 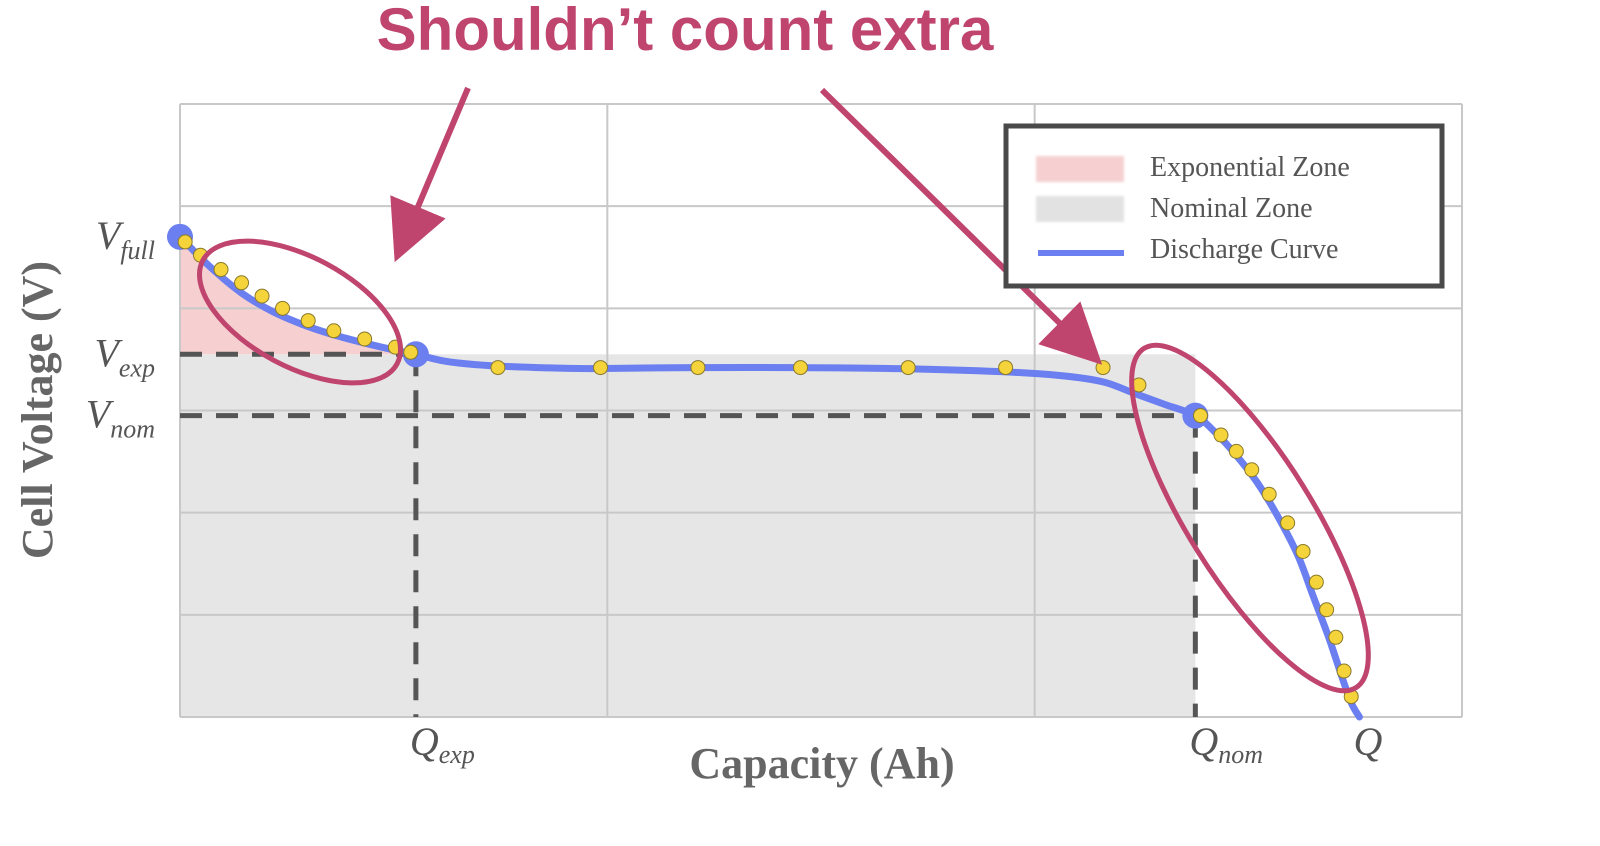 I want to click on y-tick-label: Vexp, so click(x=124, y=356).